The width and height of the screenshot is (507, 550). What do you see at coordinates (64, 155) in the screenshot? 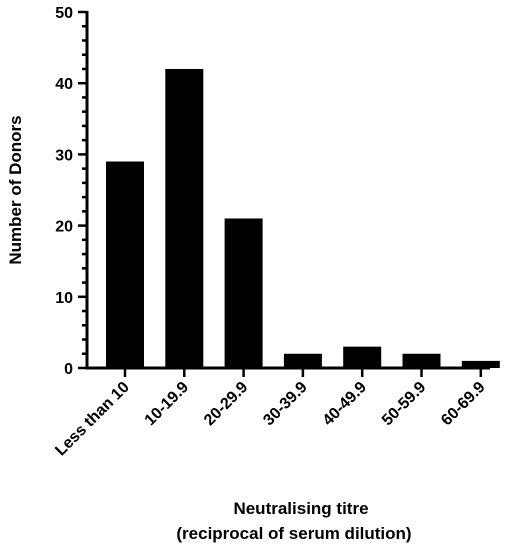
I see `y-tick-label: 30` at bounding box center [64, 155].